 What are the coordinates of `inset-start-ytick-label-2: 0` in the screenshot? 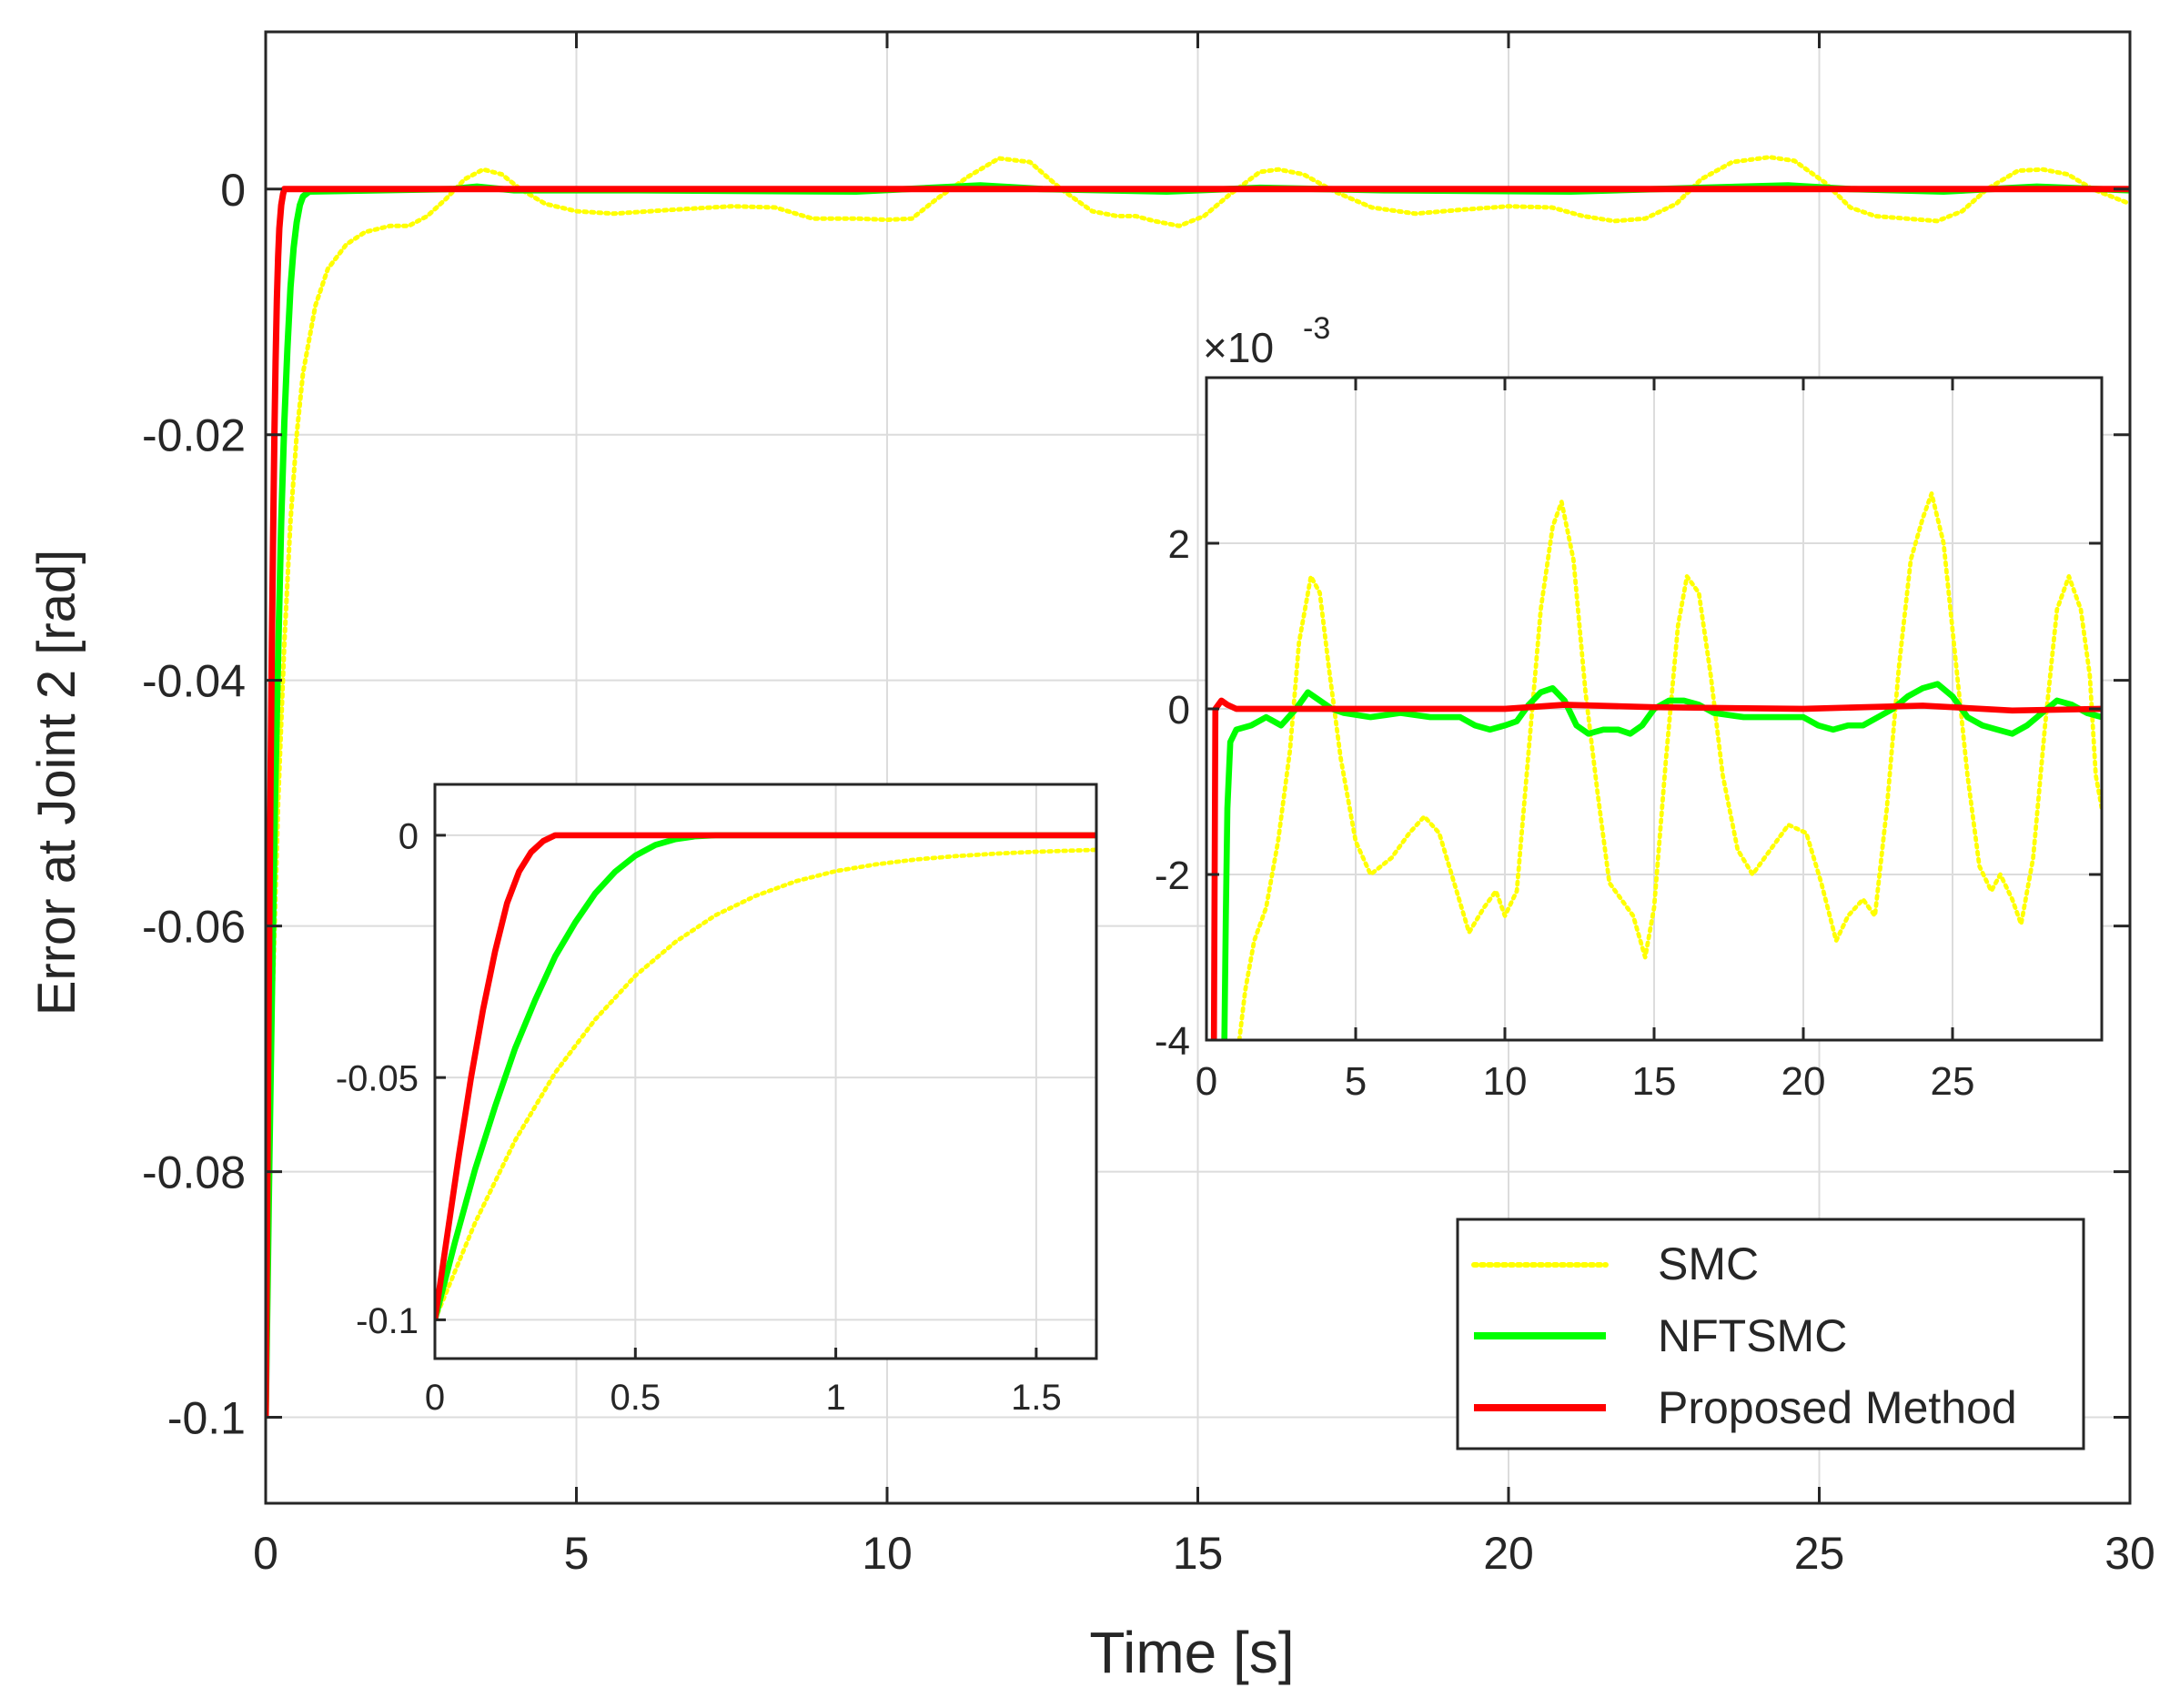 It's located at (409, 836).